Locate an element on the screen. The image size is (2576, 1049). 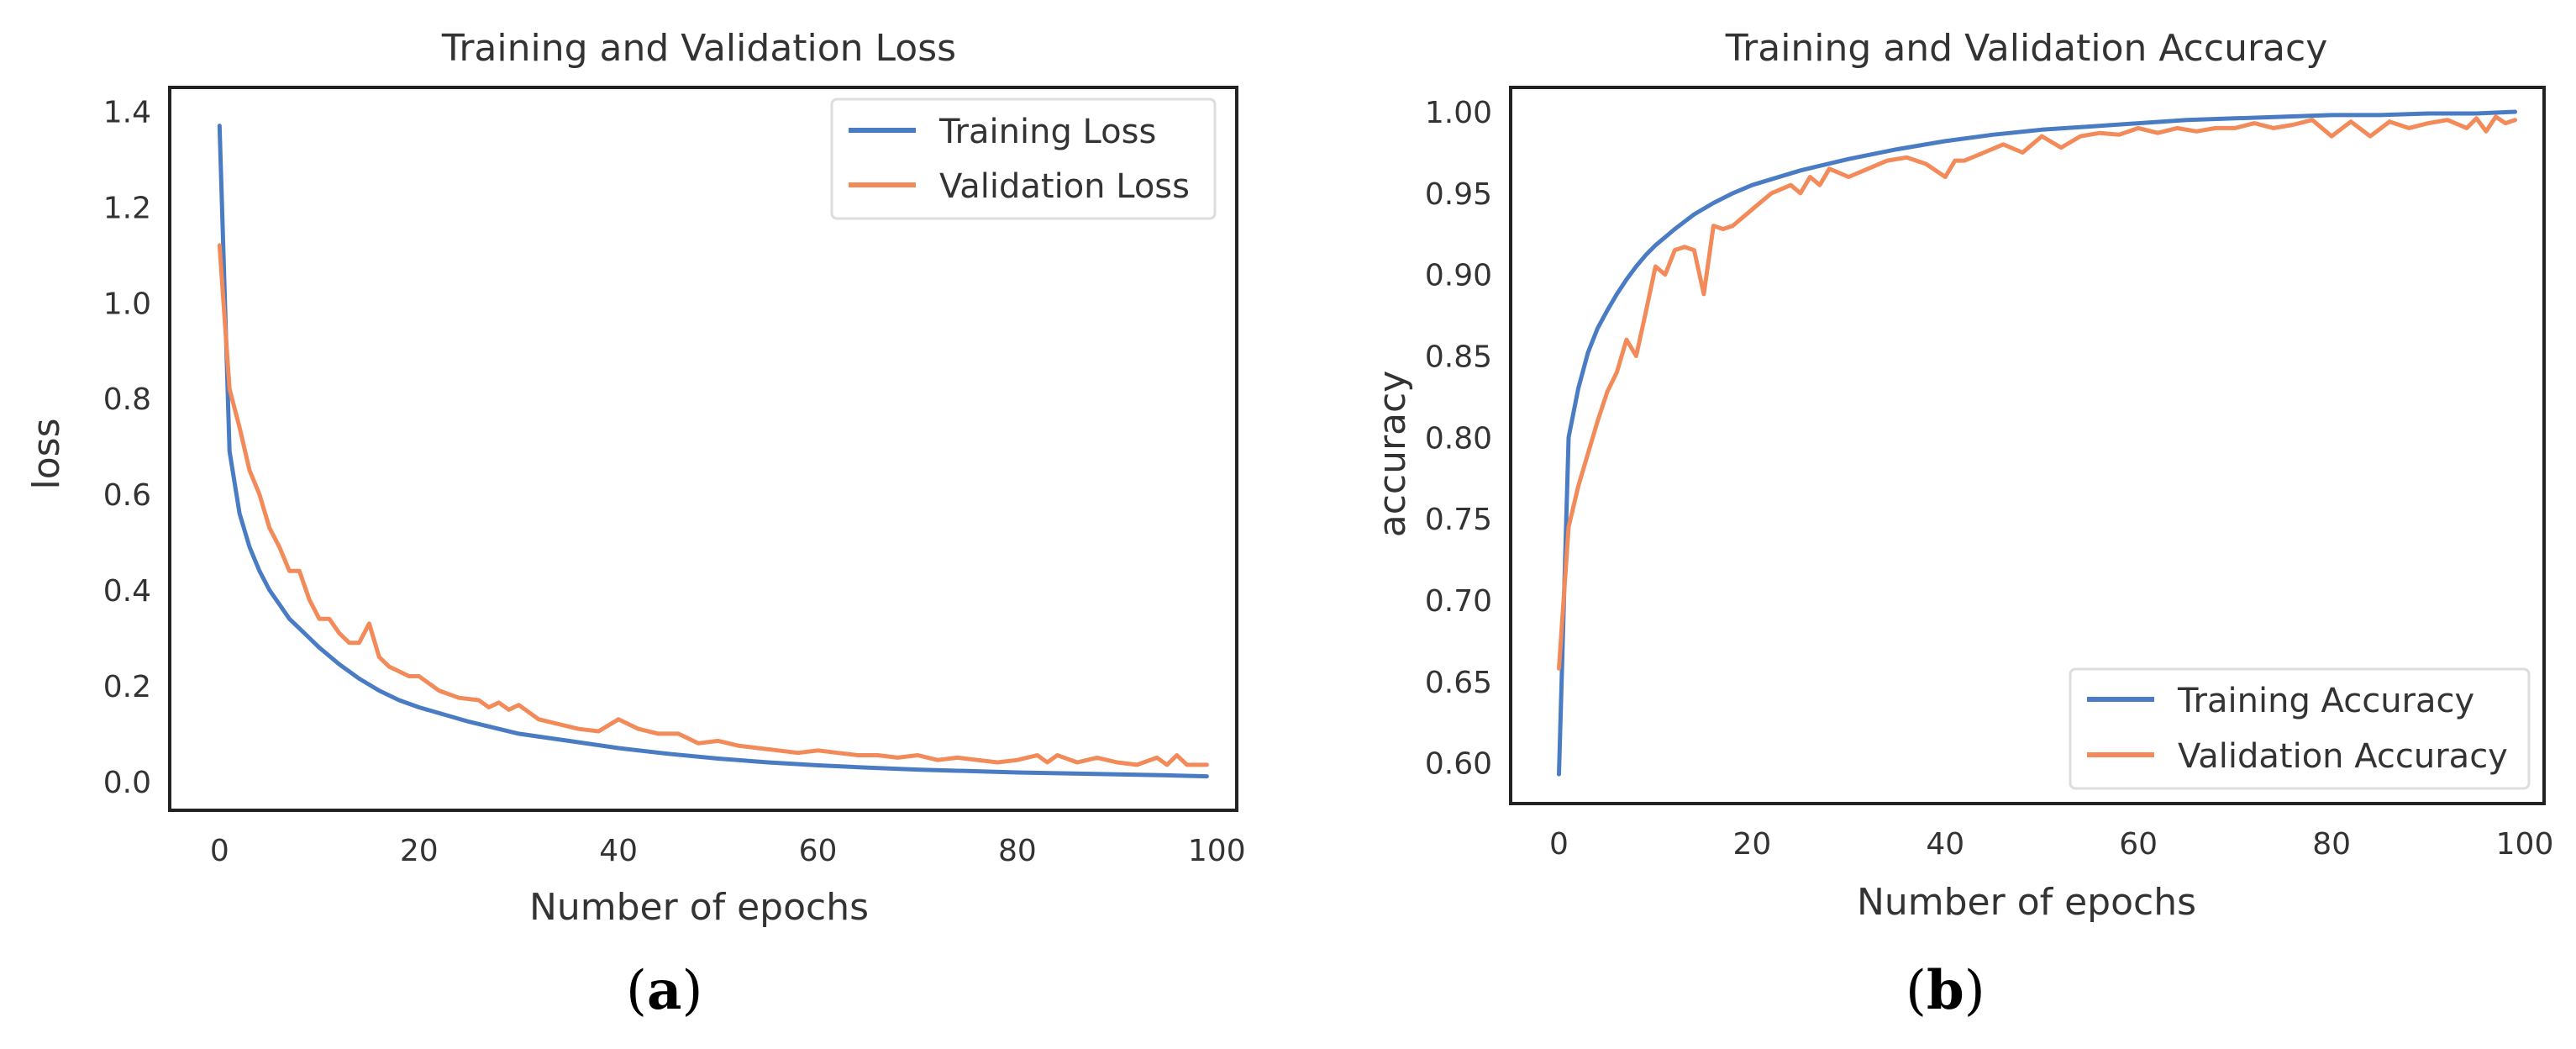
accuracy-chart-title: Training and Validation Accuracy is located at coordinates (2026, 49).